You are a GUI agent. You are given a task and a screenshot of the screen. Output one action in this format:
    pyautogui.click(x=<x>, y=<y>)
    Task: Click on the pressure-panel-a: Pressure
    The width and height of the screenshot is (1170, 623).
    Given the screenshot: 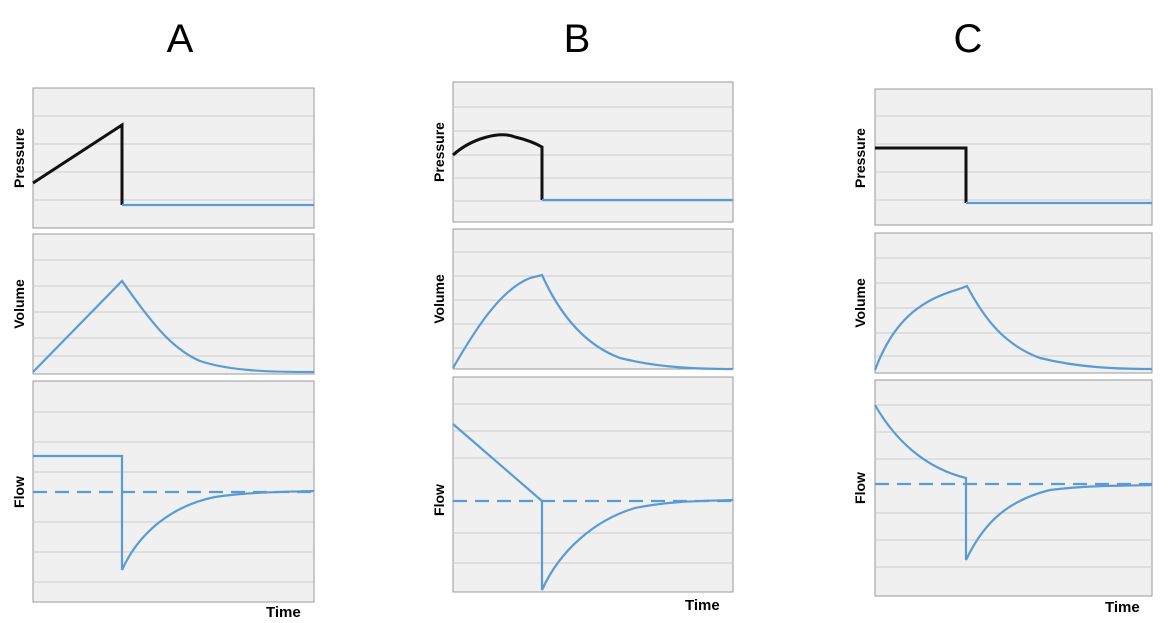 What is the action you would take?
    pyautogui.click(x=163, y=158)
    